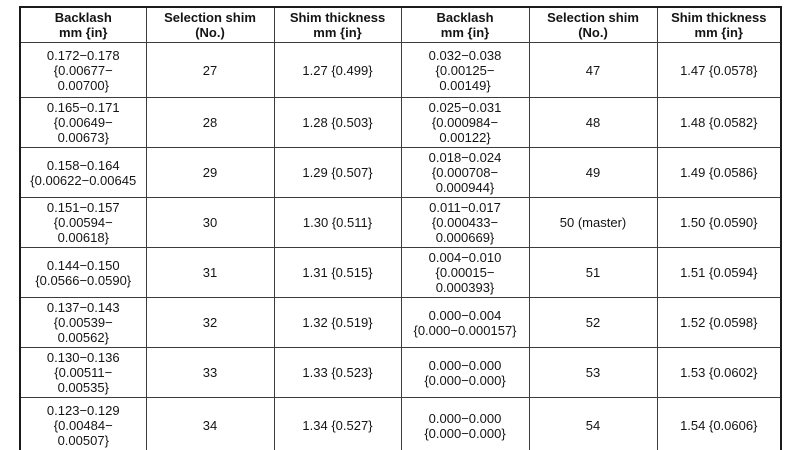  Describe the element at coordinates (465, 70) in the screenshot. I see `backlash-cell: 0.032−0.038 {0.00125− 0.00149}` at that location.